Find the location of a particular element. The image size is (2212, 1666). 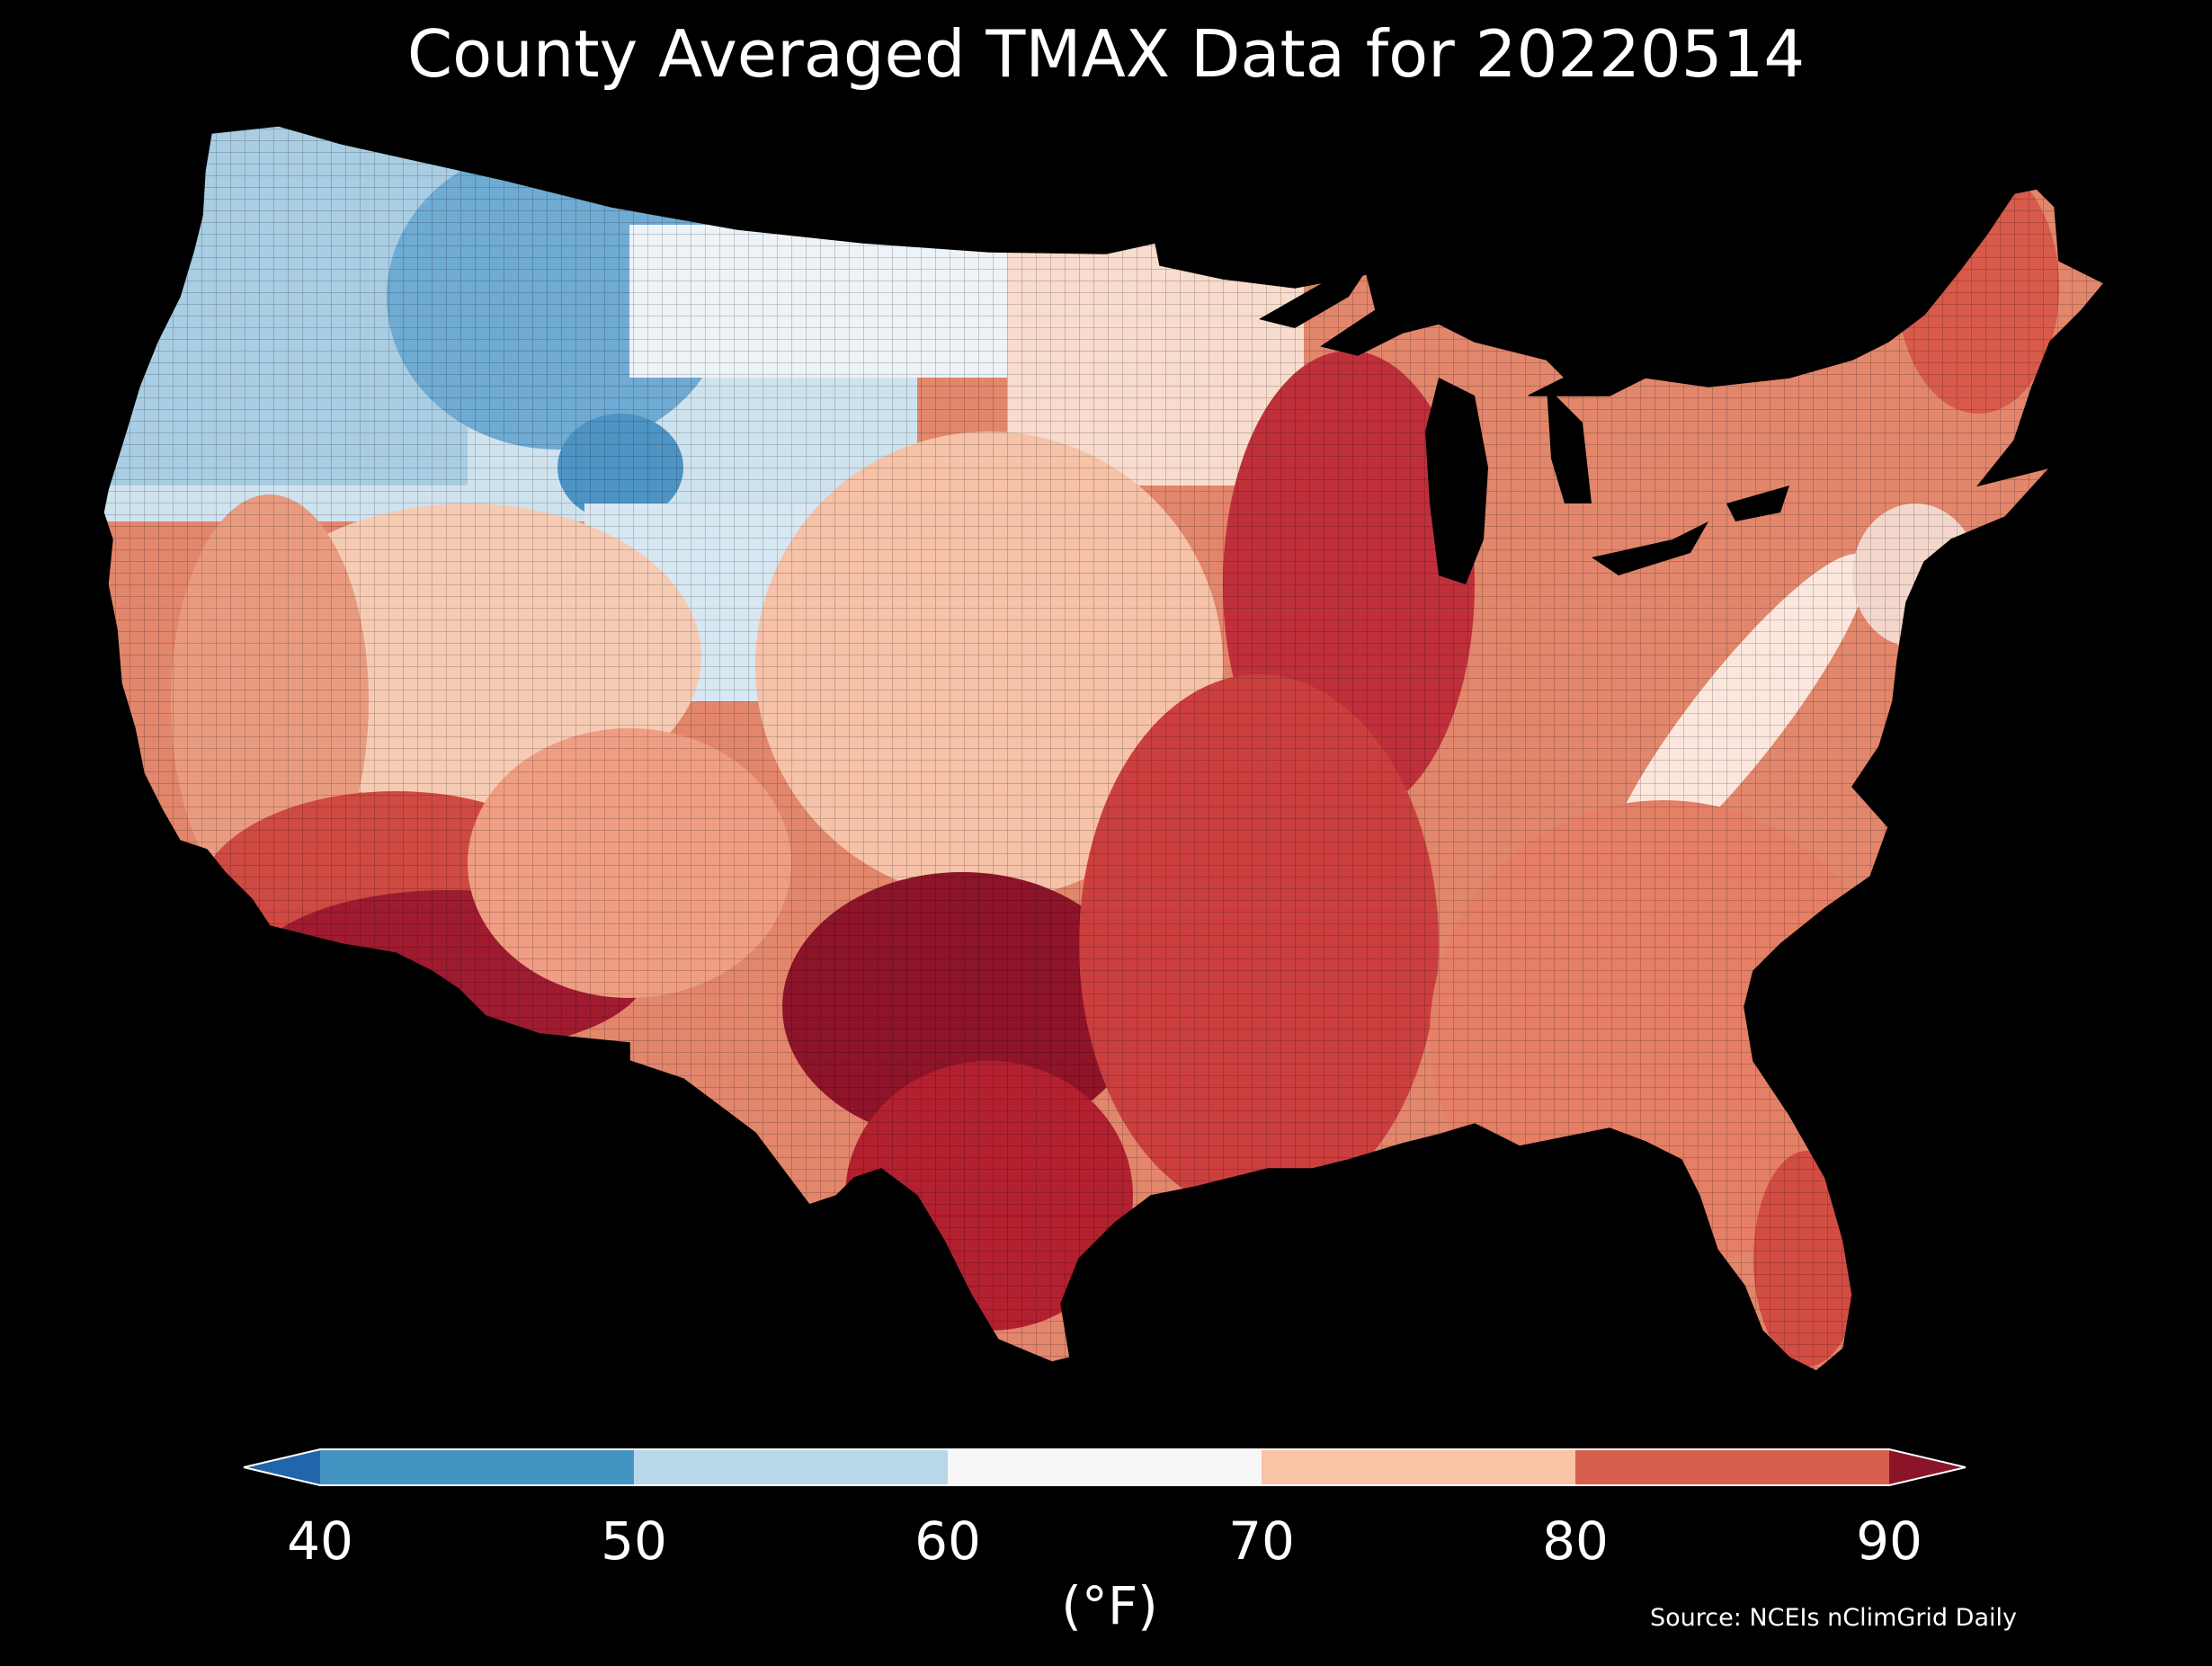

colorbar is located at coordinates (1105, 1467).